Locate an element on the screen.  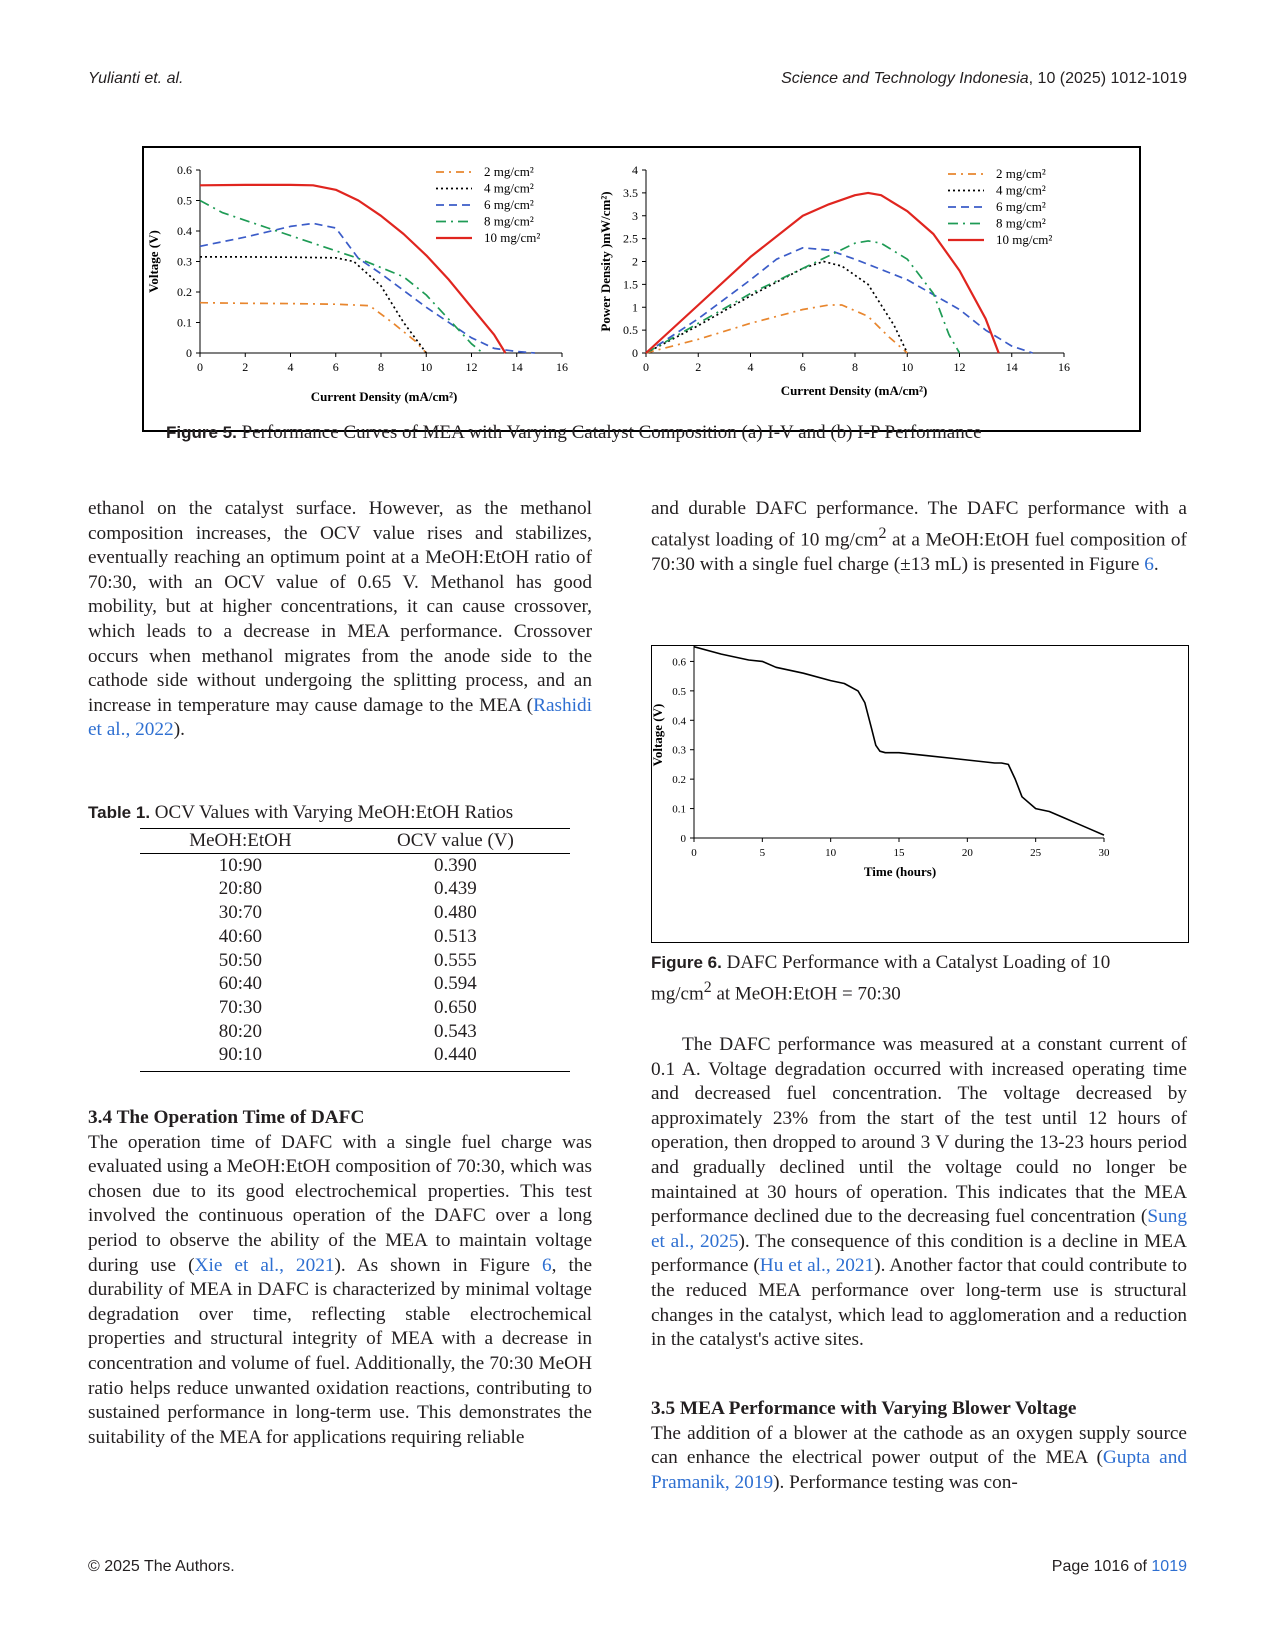
citation-rashidi: Rashidi et al., 2022 is located at coordinates (340, 717).